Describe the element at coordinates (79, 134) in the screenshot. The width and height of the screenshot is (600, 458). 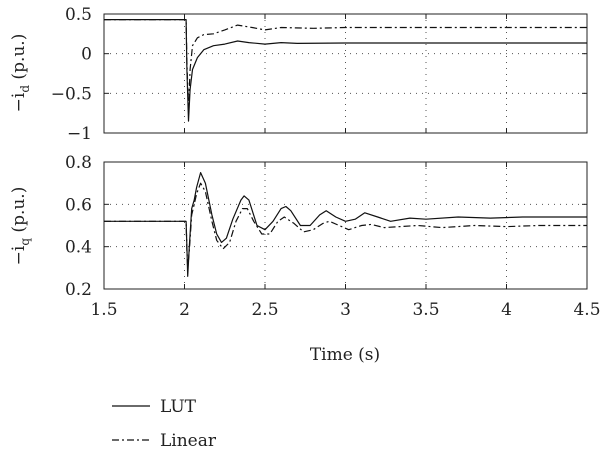
I see `y-tick-label: −1` at that location.